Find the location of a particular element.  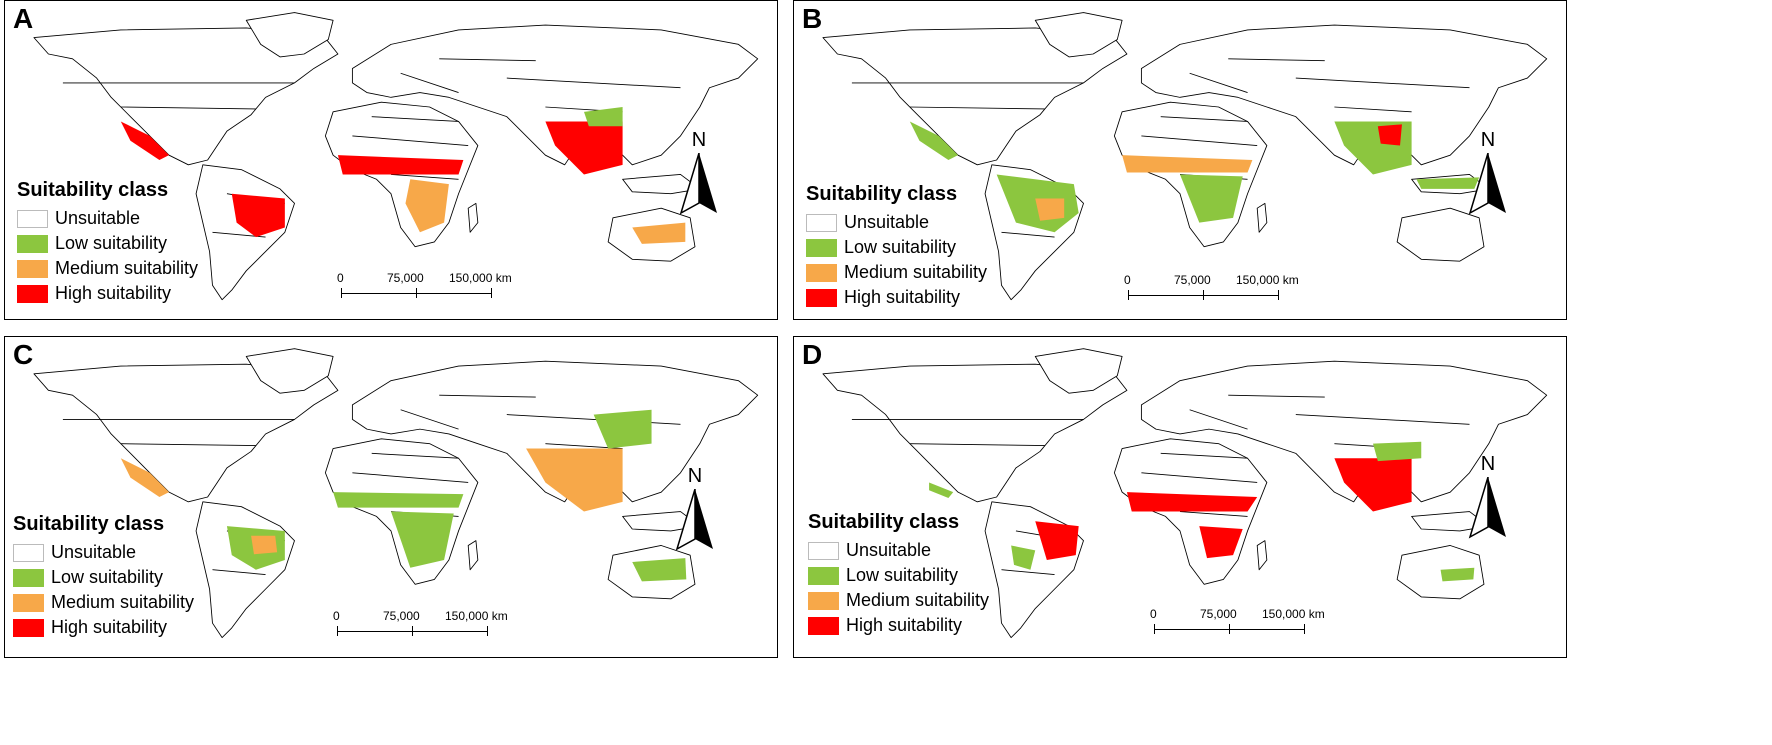

zone-americas-a is located at coordinates (145, 140).